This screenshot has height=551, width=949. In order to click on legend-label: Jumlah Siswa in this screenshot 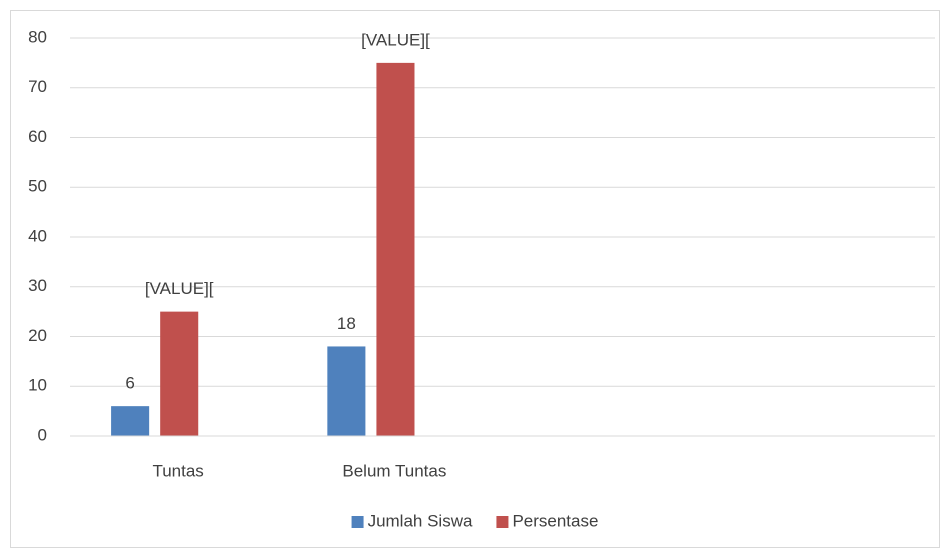, I will do `click(420, 520)`.